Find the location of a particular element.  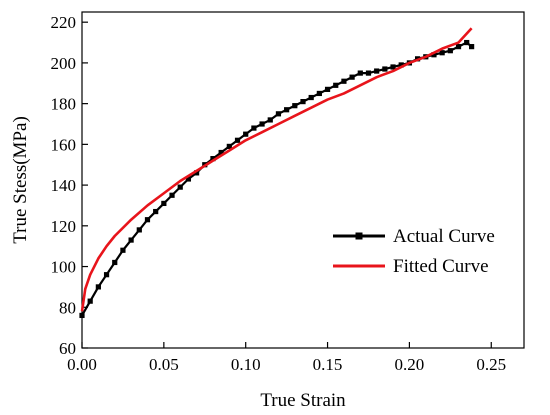

y-tick-label: 80 is located at coordinates (67, 307).